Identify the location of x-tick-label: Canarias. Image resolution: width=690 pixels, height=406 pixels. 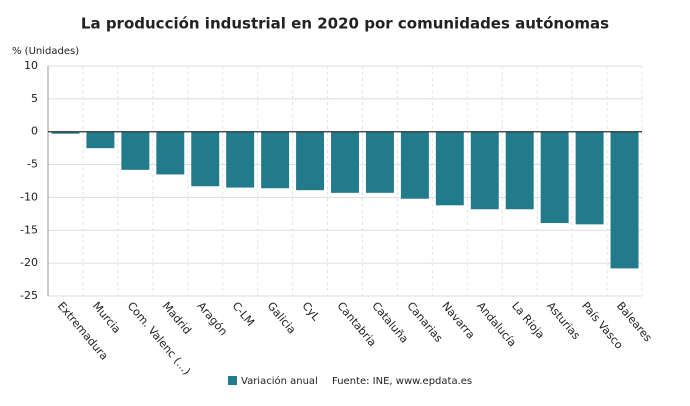
(424, 322).